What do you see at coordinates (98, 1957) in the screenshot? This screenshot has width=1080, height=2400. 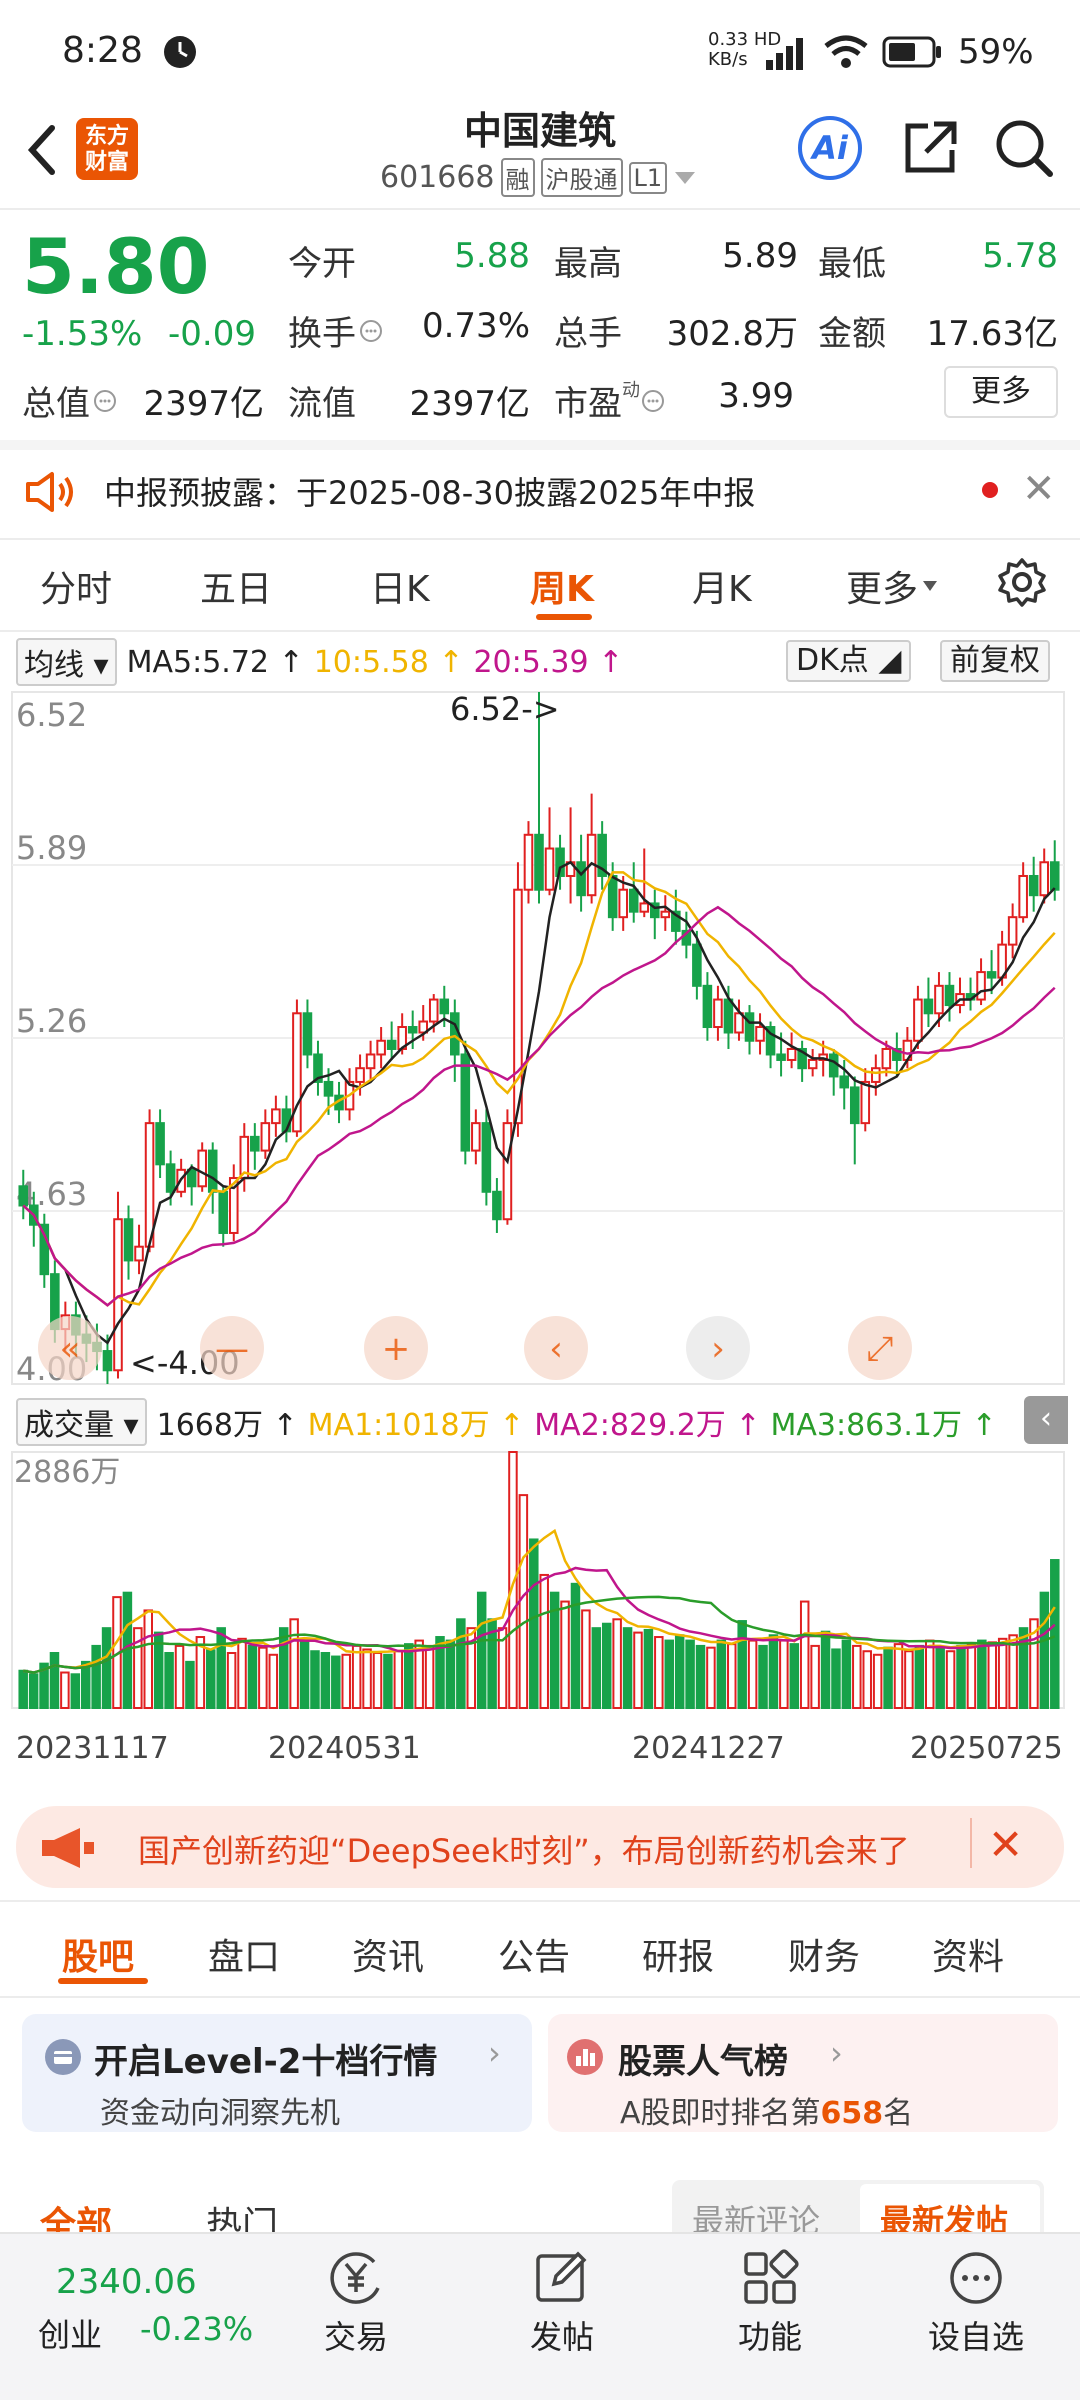 I see `tab-forum: 股吧` at bounding box center [98, 1957].